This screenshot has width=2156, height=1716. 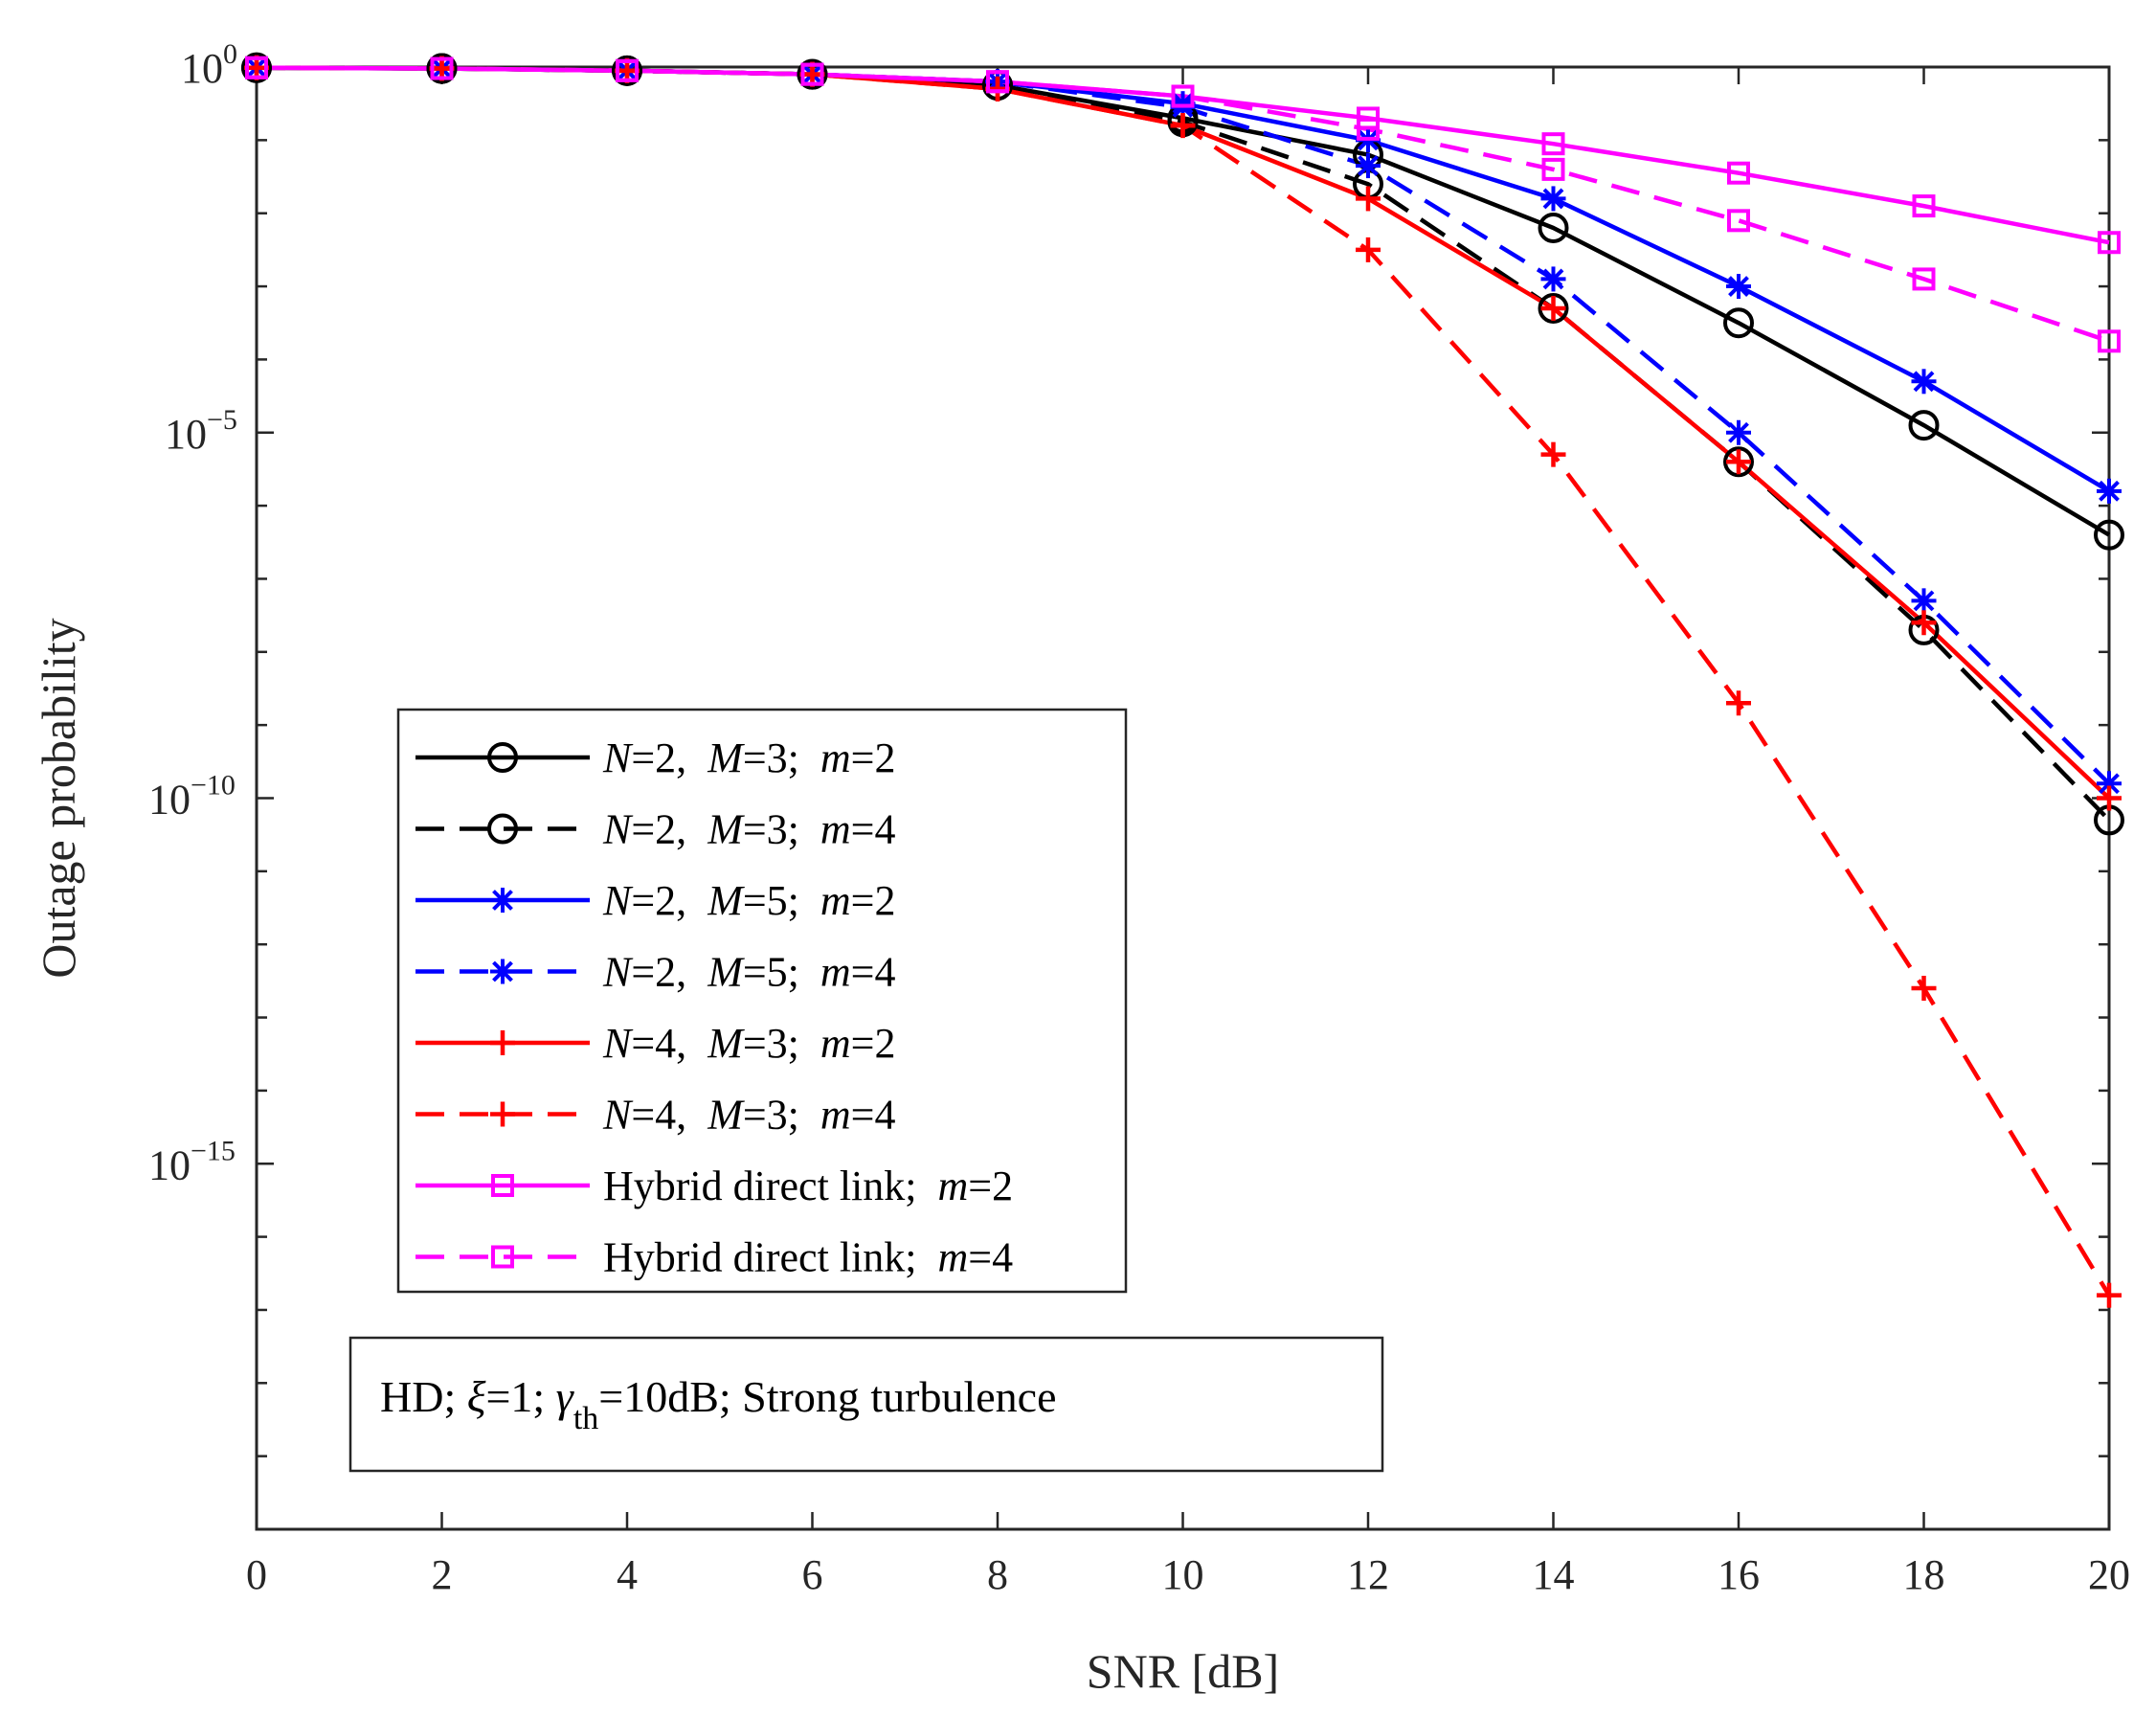 What do you see at coordinates (656, 829) in the screenshot?
I see `legend-item: N=2, M=3; m=4` at bounding box center [656, 829].